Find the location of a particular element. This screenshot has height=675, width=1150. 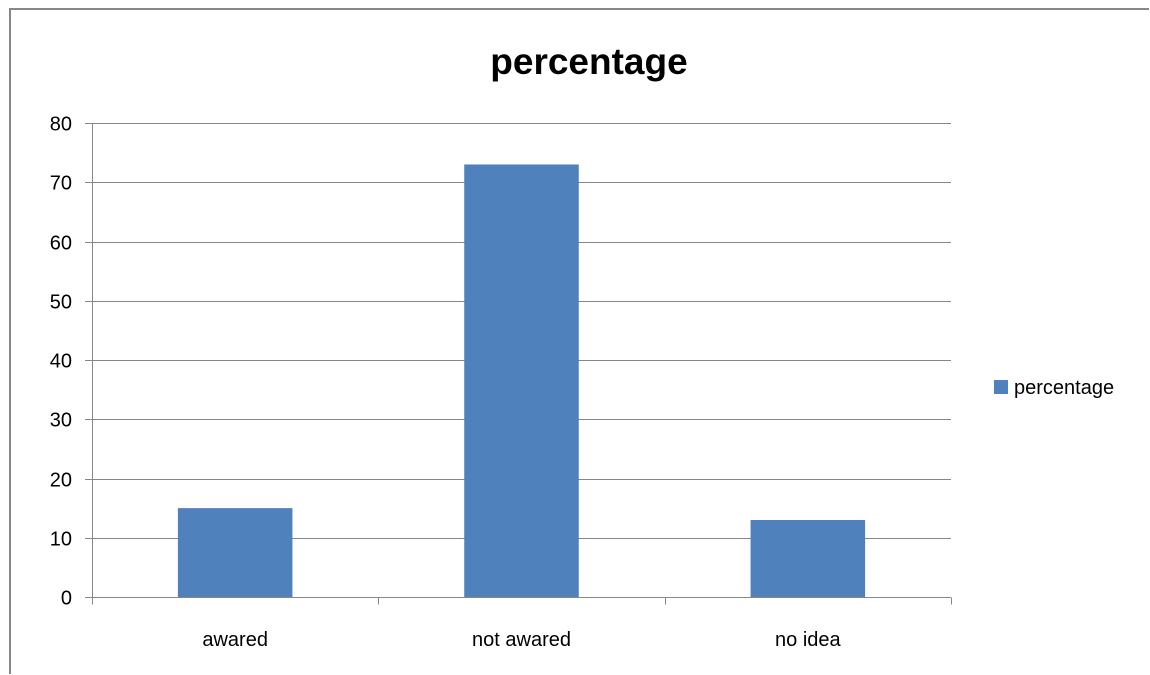

y-tick-label: 80 is located at coordinates (61, 125).